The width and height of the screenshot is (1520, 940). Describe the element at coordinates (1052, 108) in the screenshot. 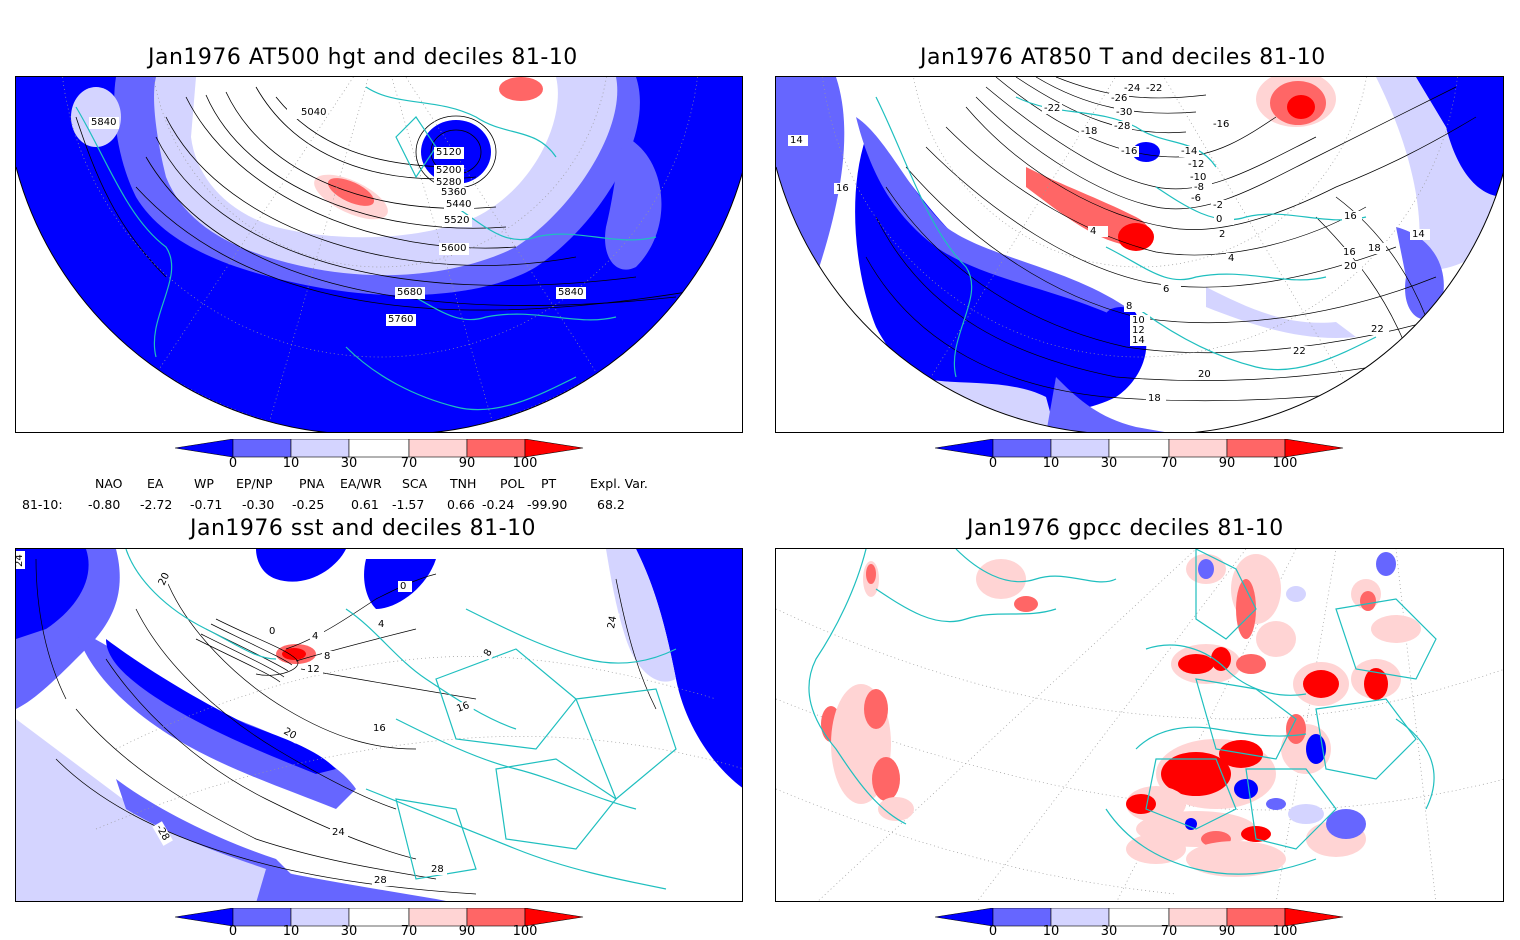

I see `contour-label: -22` at that location.